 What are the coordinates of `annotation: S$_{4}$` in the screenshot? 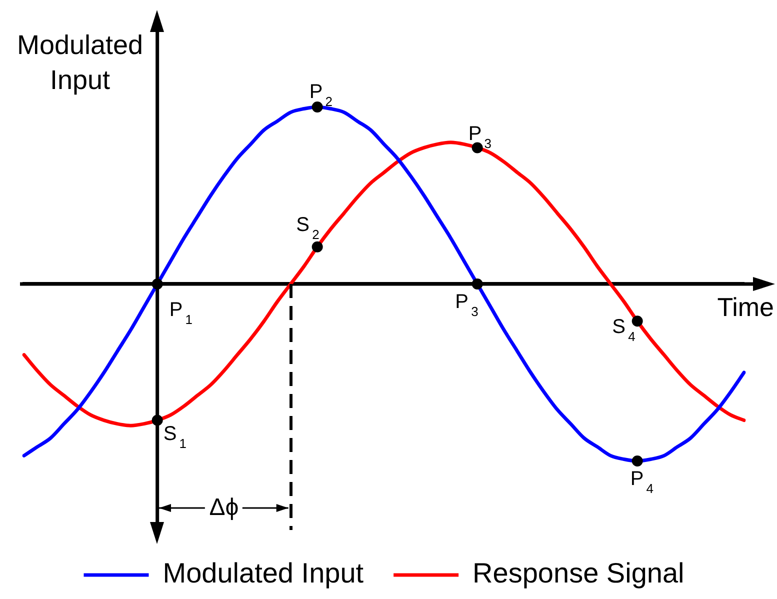 It's located at (624, 330).